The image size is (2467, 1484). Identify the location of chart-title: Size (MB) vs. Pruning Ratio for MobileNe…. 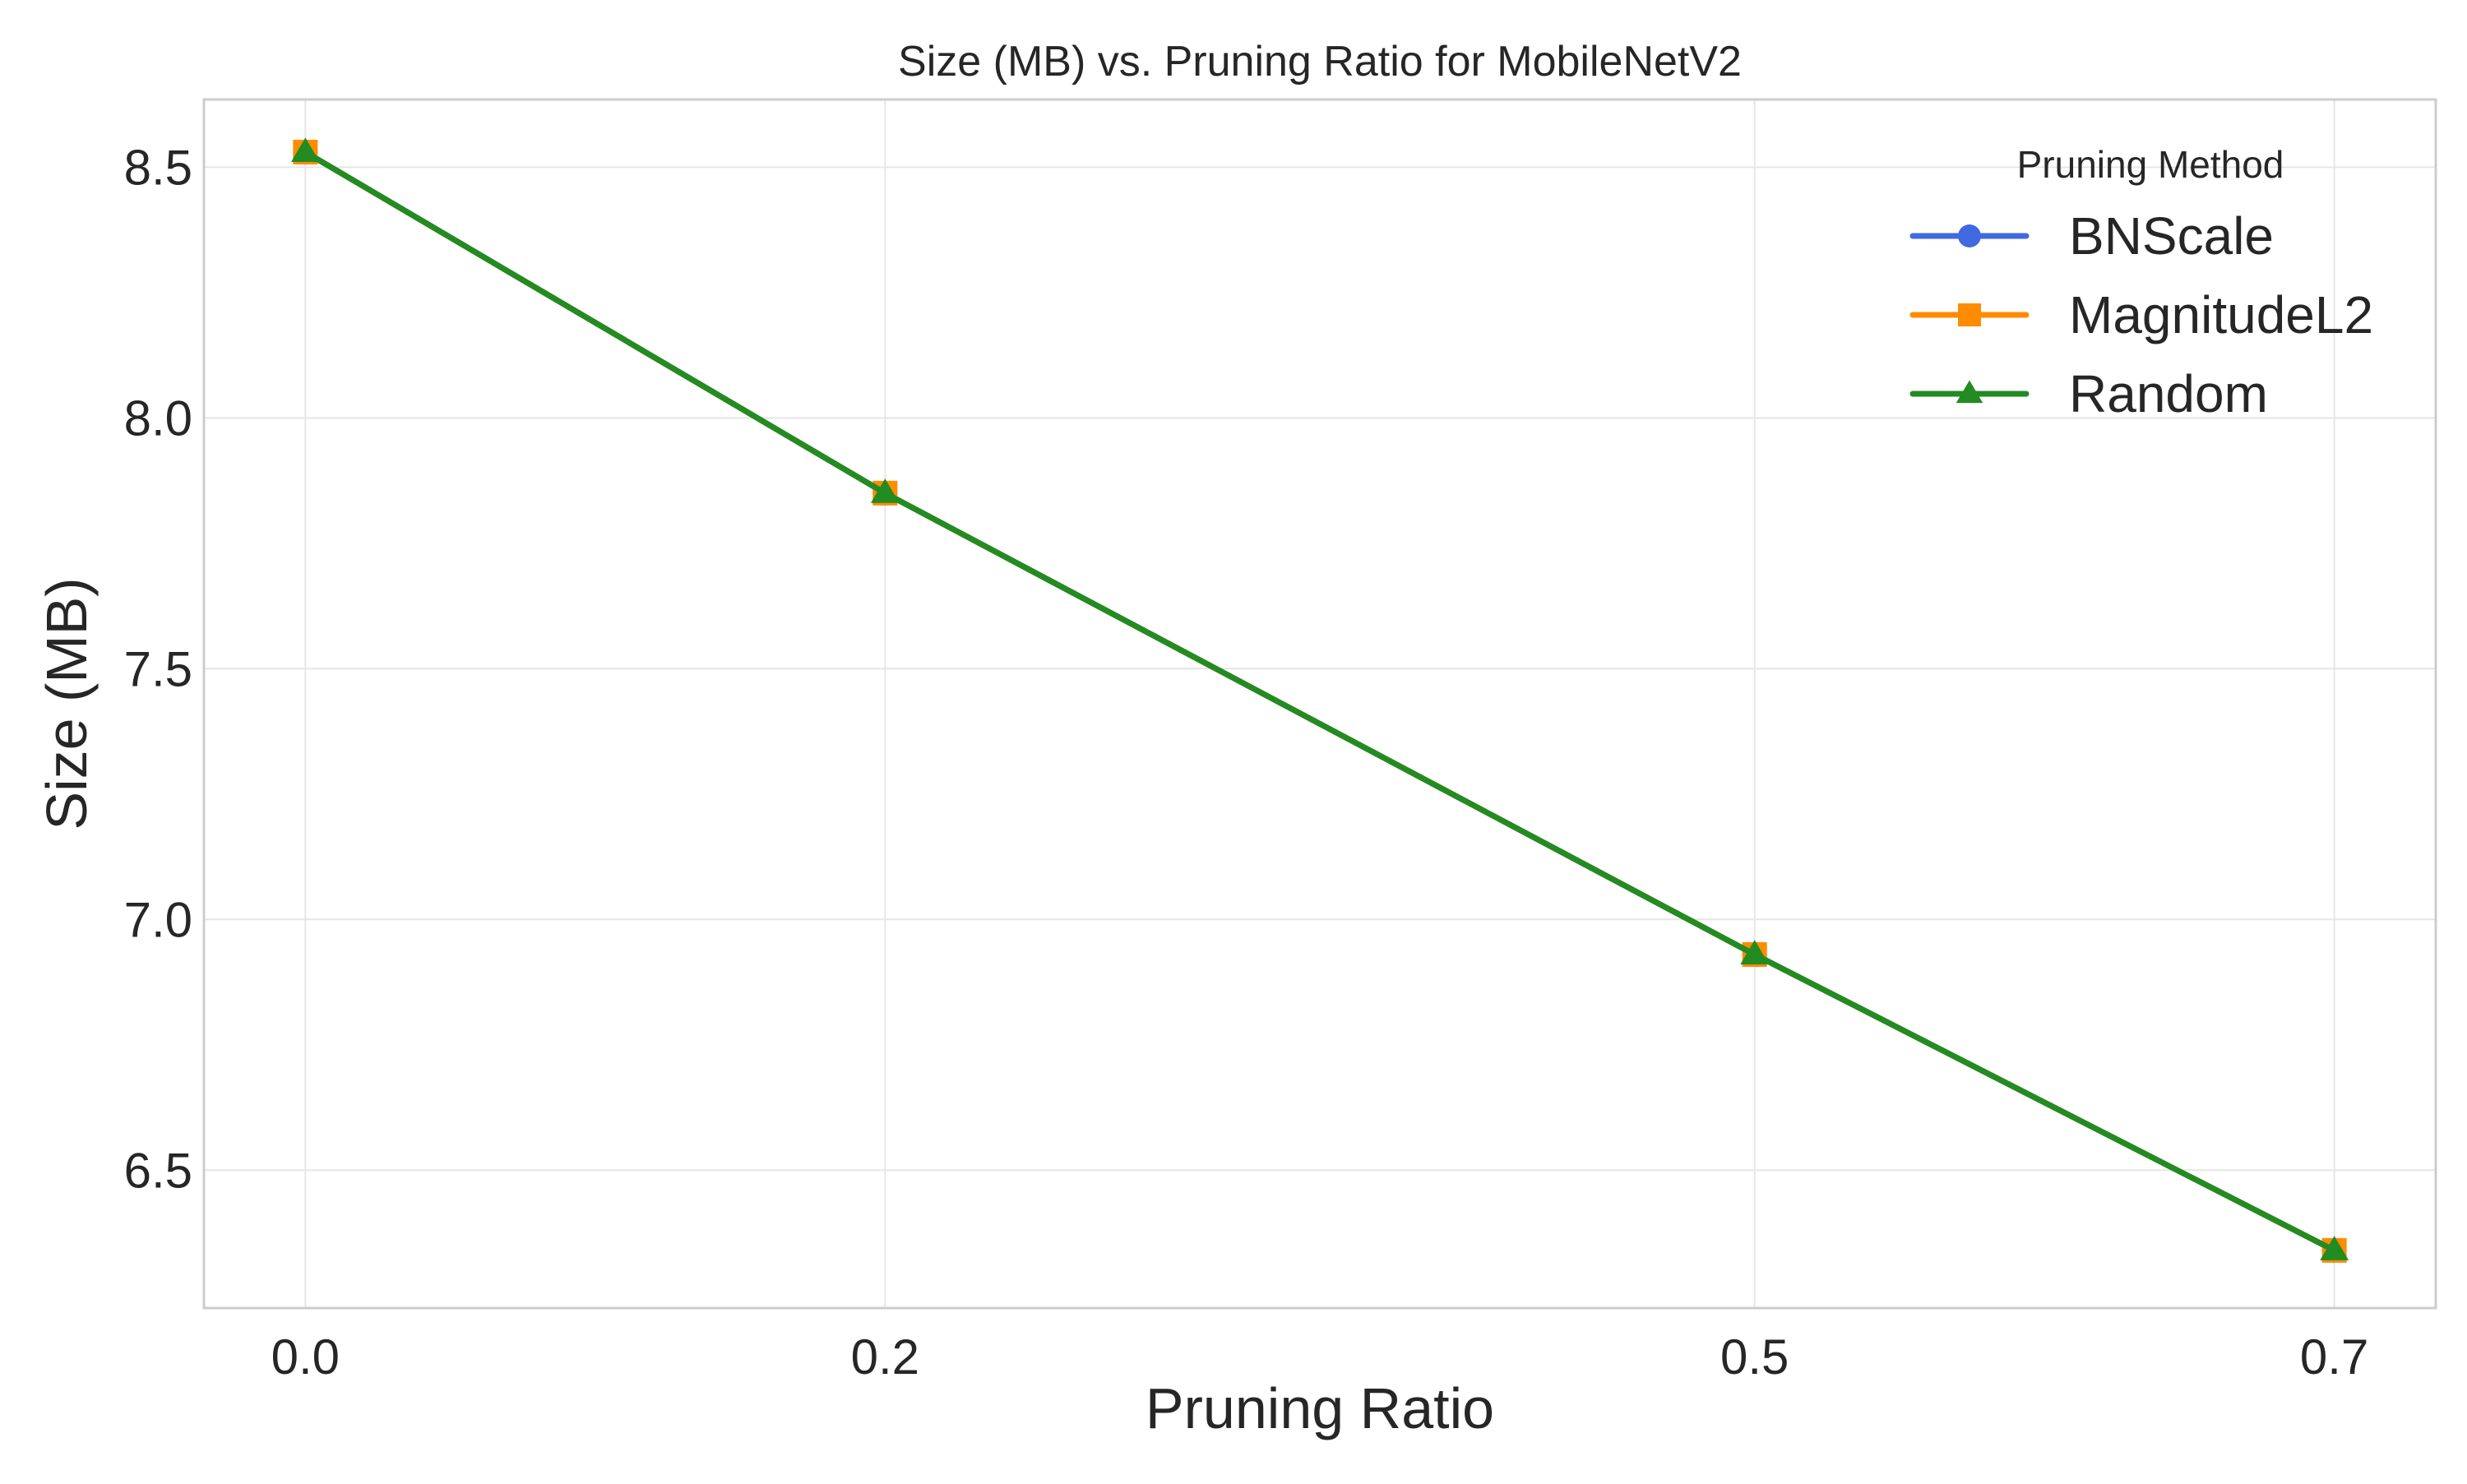
(1320, 62).